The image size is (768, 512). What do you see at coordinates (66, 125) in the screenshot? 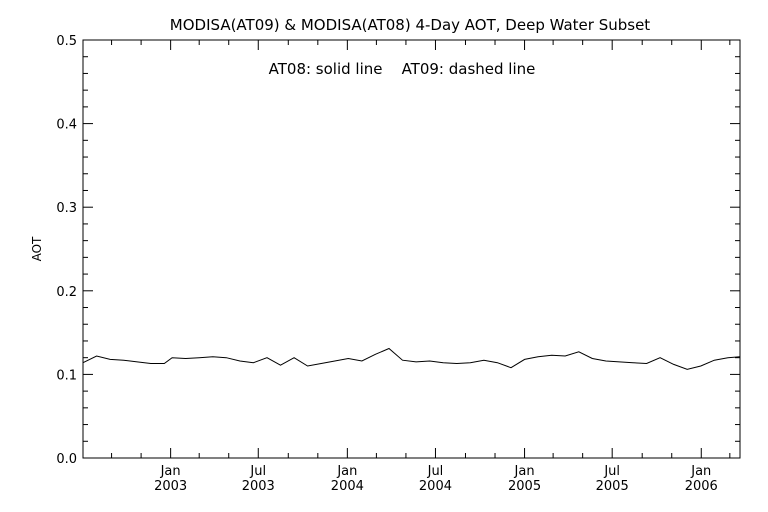
I see `y-tick-label: 0.4` at bounding box center [66, 125].